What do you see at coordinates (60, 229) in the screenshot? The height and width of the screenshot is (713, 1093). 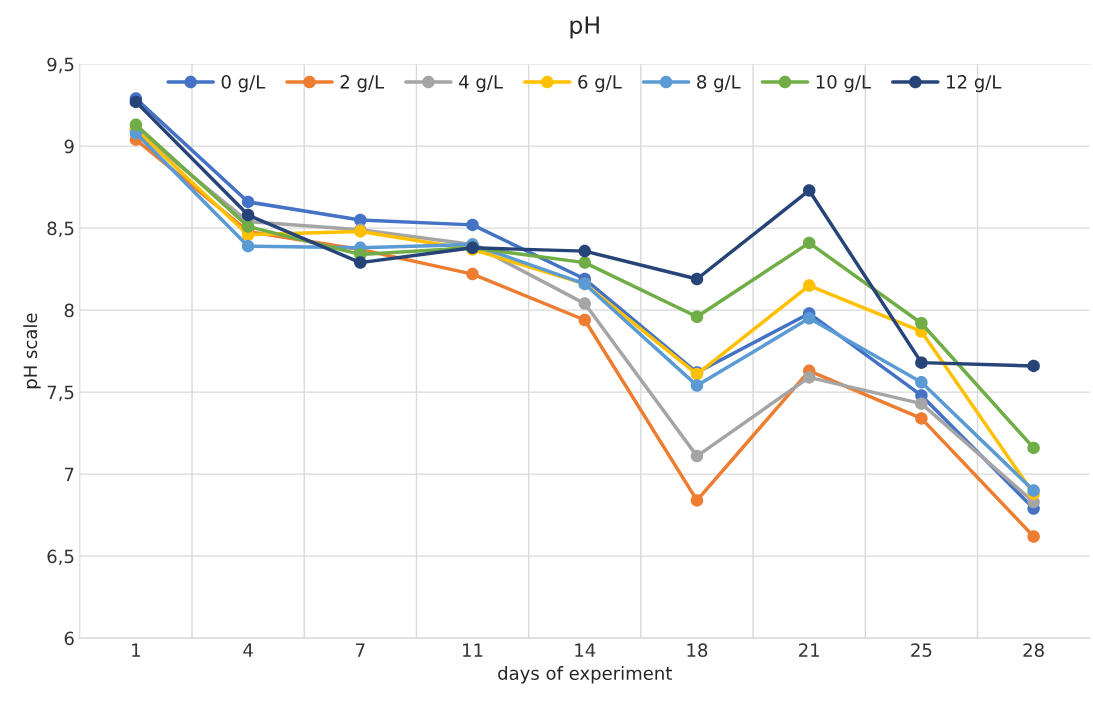 I see `y-tick-label: 8,5` at bounding box center [60, 229].